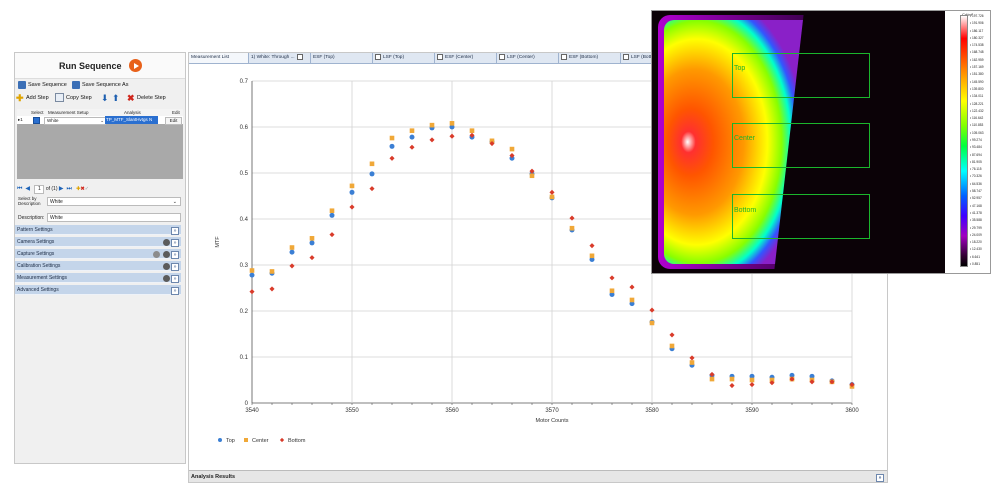 This screenshot has width=1000, height=491. Describe the element at coordinates (976, 220) in the screenshot. I see `colorbar-tick-label: • 35.588` at that location.